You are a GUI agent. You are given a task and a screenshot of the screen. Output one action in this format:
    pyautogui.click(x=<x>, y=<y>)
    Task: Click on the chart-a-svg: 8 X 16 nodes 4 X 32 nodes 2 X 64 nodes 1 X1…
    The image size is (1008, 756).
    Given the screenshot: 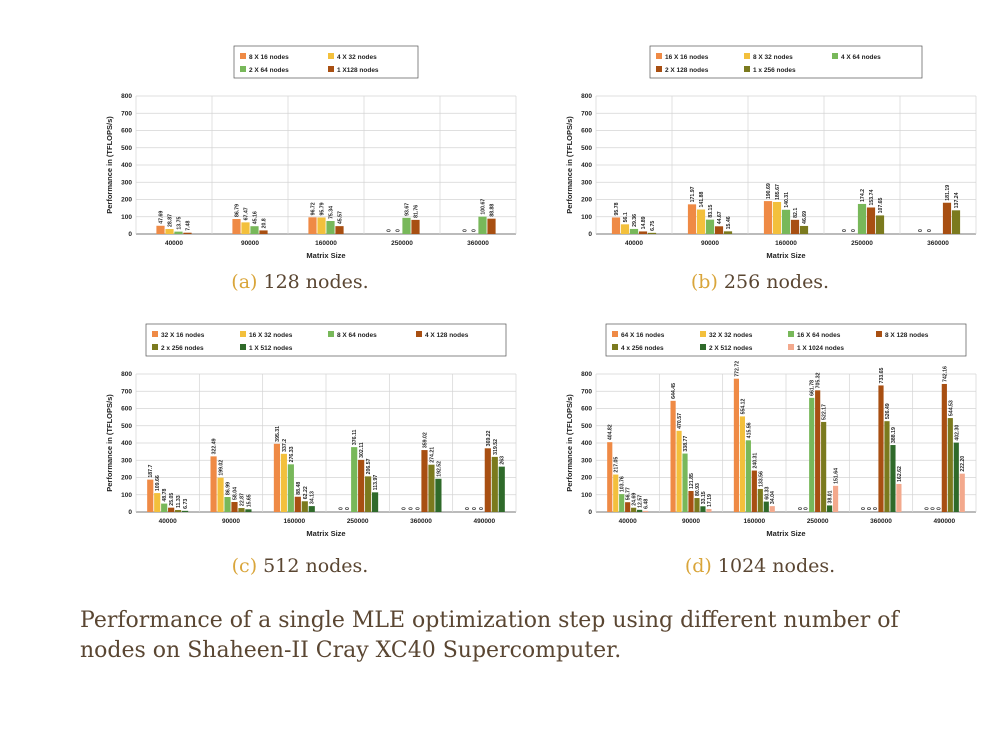 What is the action you would take?
    pyautogui.click(x=311, y=152)
    